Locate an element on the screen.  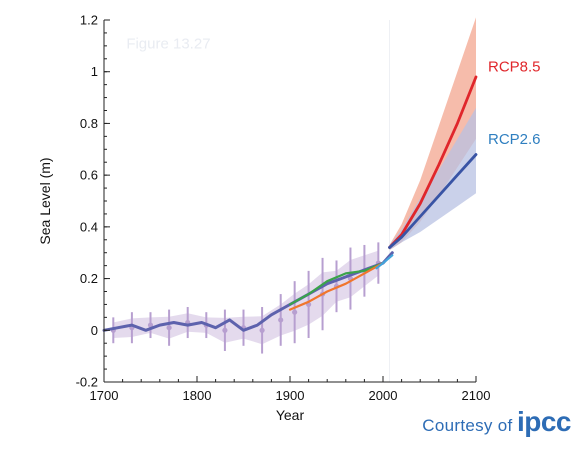
x-tick-label: 1700 is located at coordinates (104, 395).